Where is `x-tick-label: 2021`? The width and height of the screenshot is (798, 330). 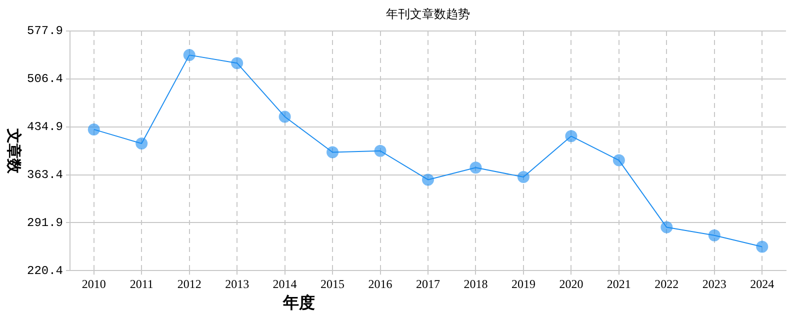
x-tick-label: 2021 is located at coordinates (618, 283).